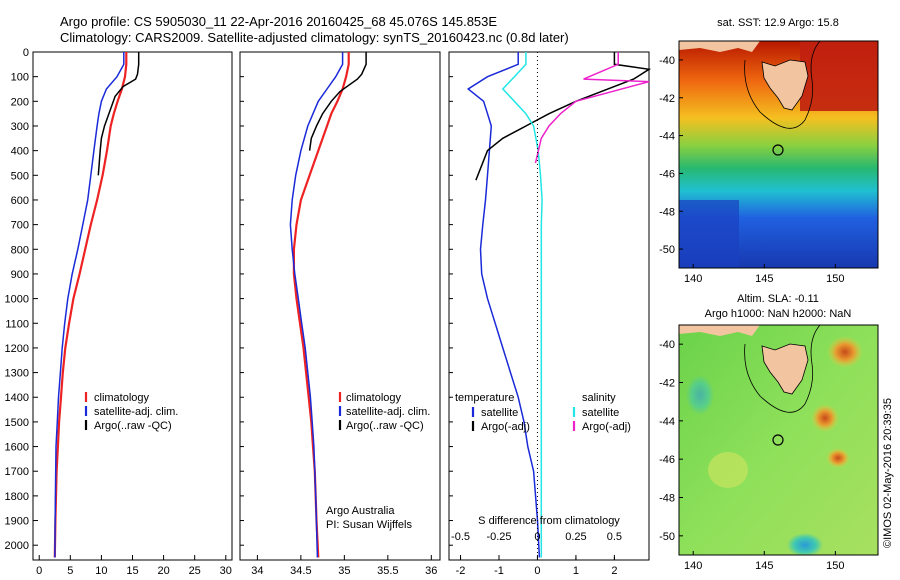 This screenshot has height=580, width=900. What do you see at coordinates (719, 46) in the screenshot?
I see `sst-australia-land` at bounding box center [719, 46].